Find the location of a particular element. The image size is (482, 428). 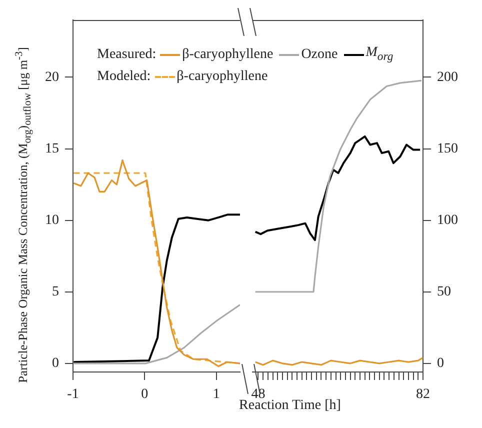

annotation: Modeled: is located at coordinates (124, 77).